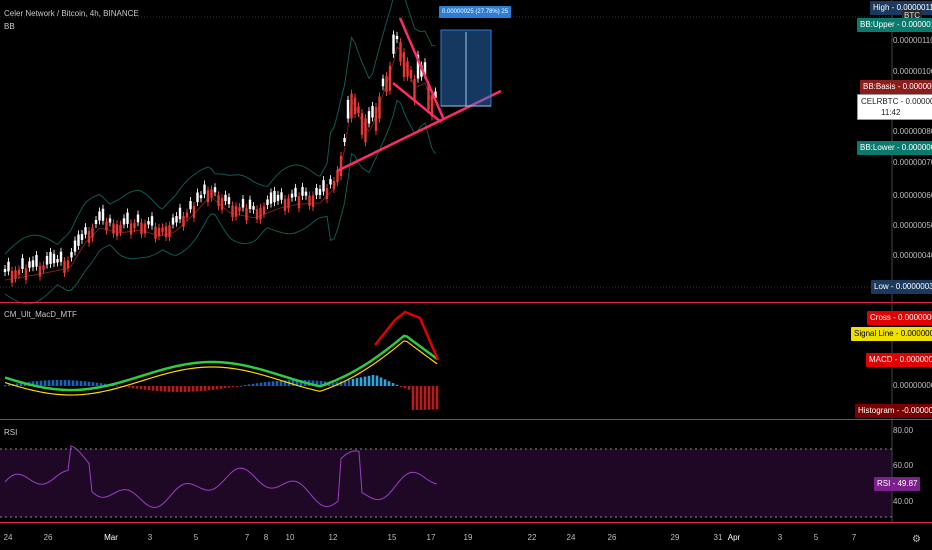 This screenshot has width=932, height=550. What do you see at coordinates (914, 7) in the screenshot?
I see `high-badge-value: 0.00000118` at bounding box center [914, 7].